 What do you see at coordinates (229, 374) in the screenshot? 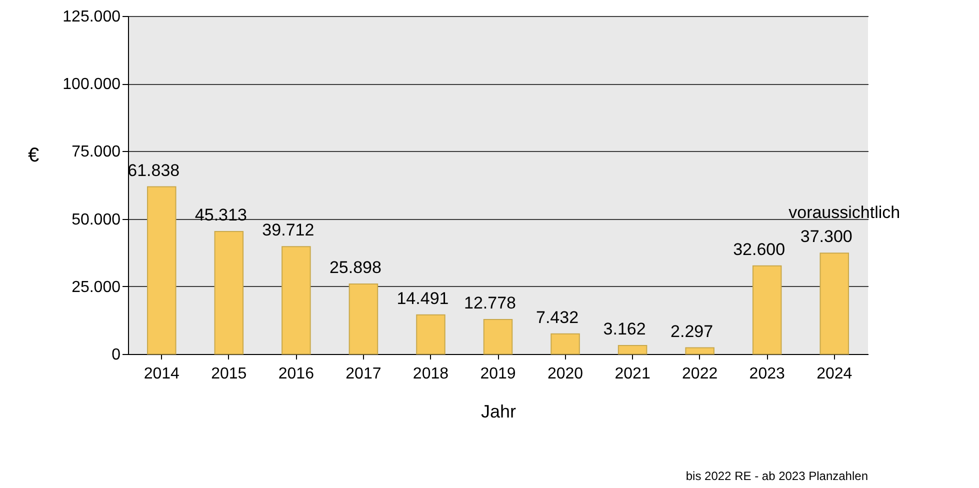
I see `x-tick-label: 2015` at bounding box center [229, 374].